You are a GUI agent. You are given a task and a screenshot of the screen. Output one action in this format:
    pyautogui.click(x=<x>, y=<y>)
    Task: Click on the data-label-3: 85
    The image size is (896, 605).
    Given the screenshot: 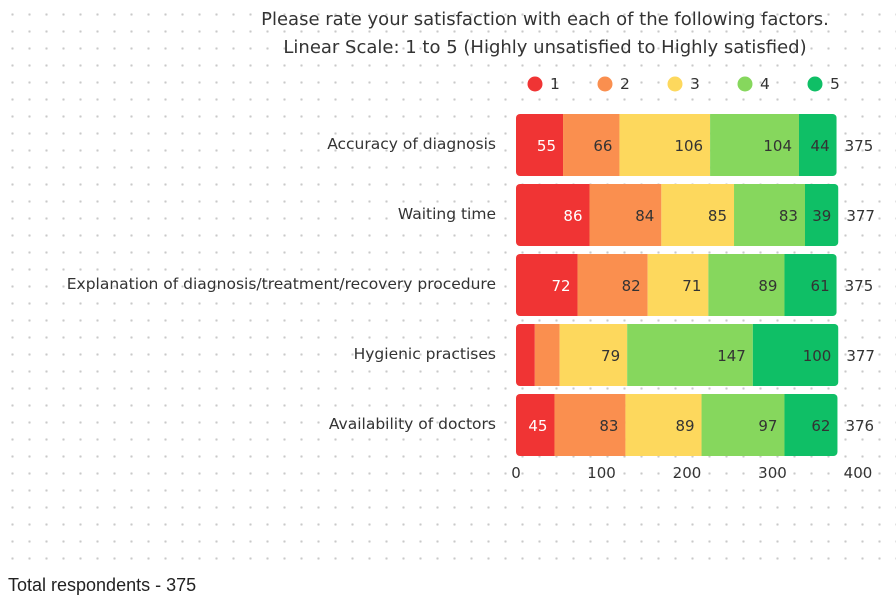 What is the action you would take?
    pyautogui.click(x=717, y=216)
    